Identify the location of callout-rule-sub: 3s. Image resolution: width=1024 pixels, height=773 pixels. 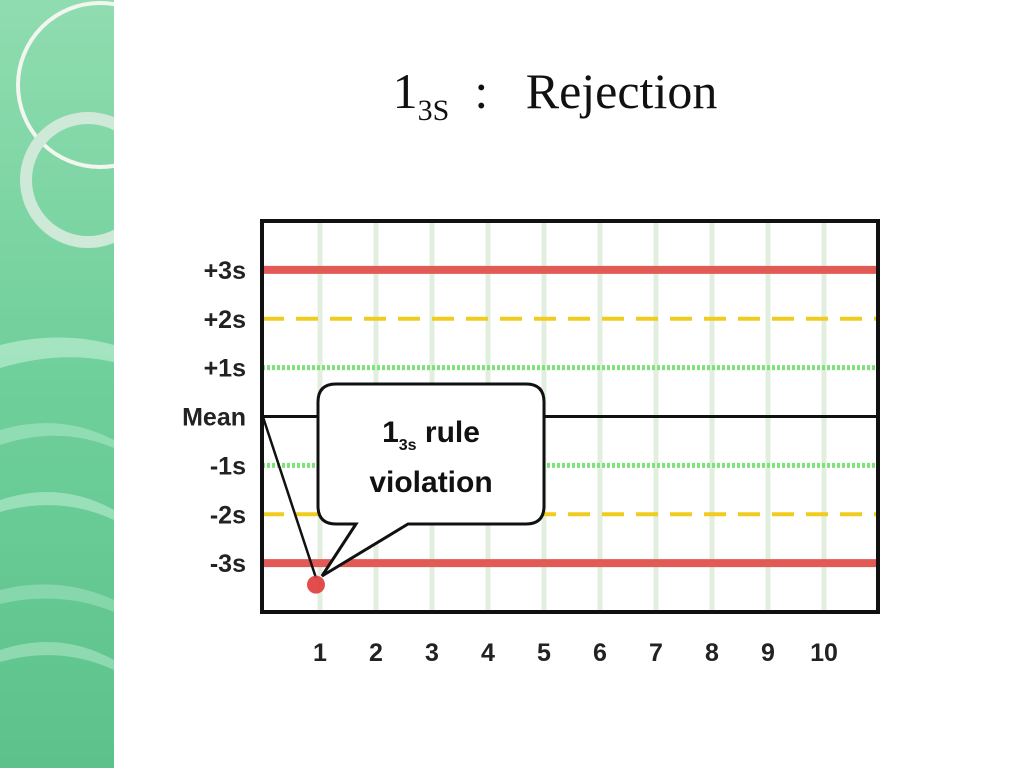
(408, 445).